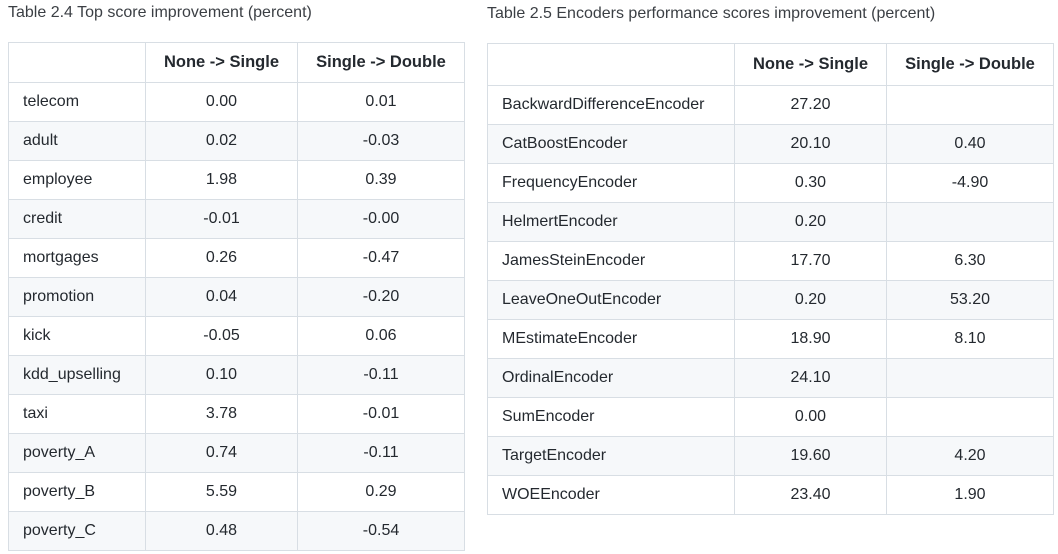 The height and width of the screenshot is (554, 1058). I want to click on table-row: mortgages 0.26 -0.47, so click(236, 258).